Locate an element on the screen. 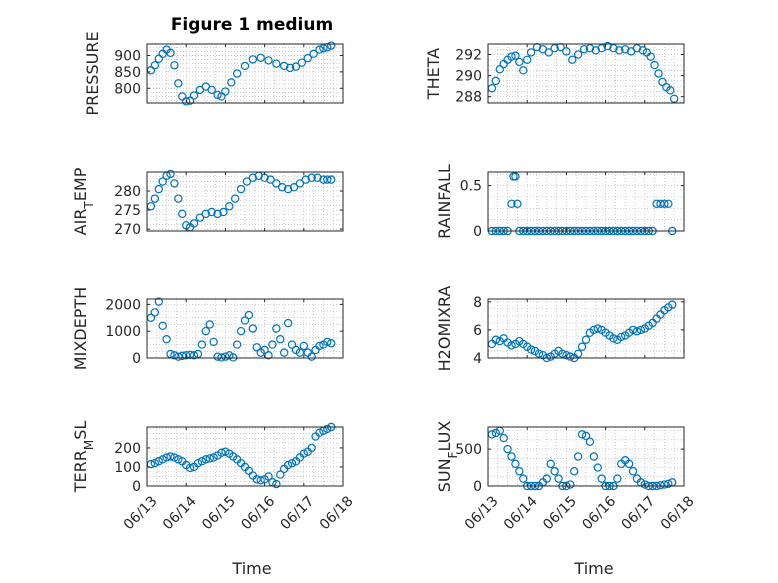 This screenshot has width=778, height=583. axes-box is located at coordinates (245, 73).